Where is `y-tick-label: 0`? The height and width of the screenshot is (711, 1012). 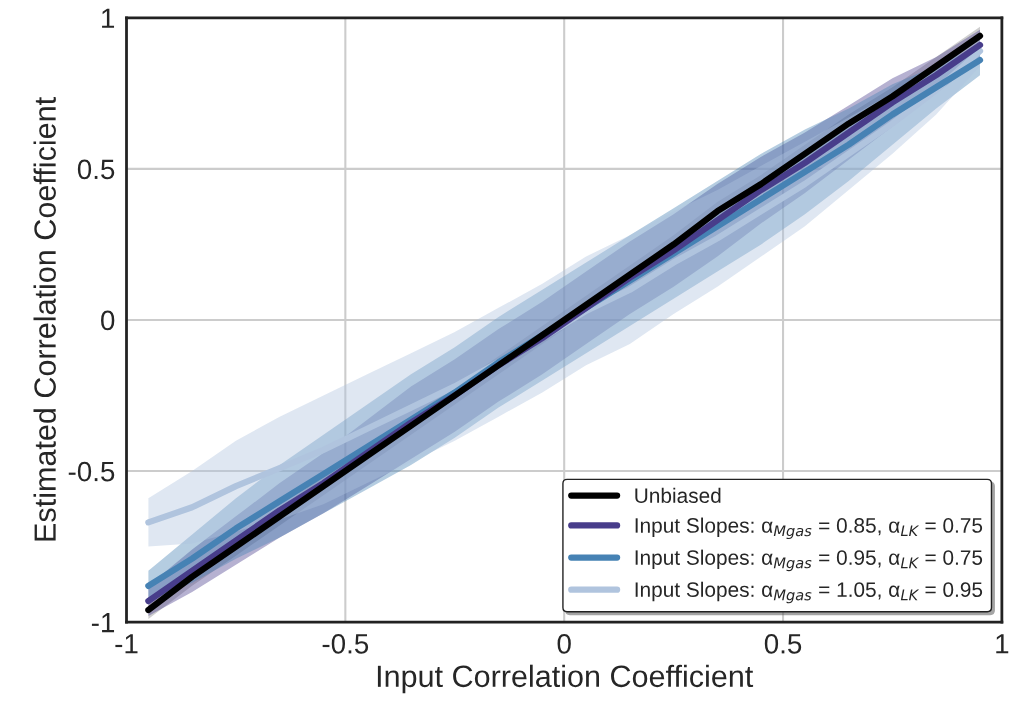 y-tick-label: 0 is located at coordinates (108, 320).